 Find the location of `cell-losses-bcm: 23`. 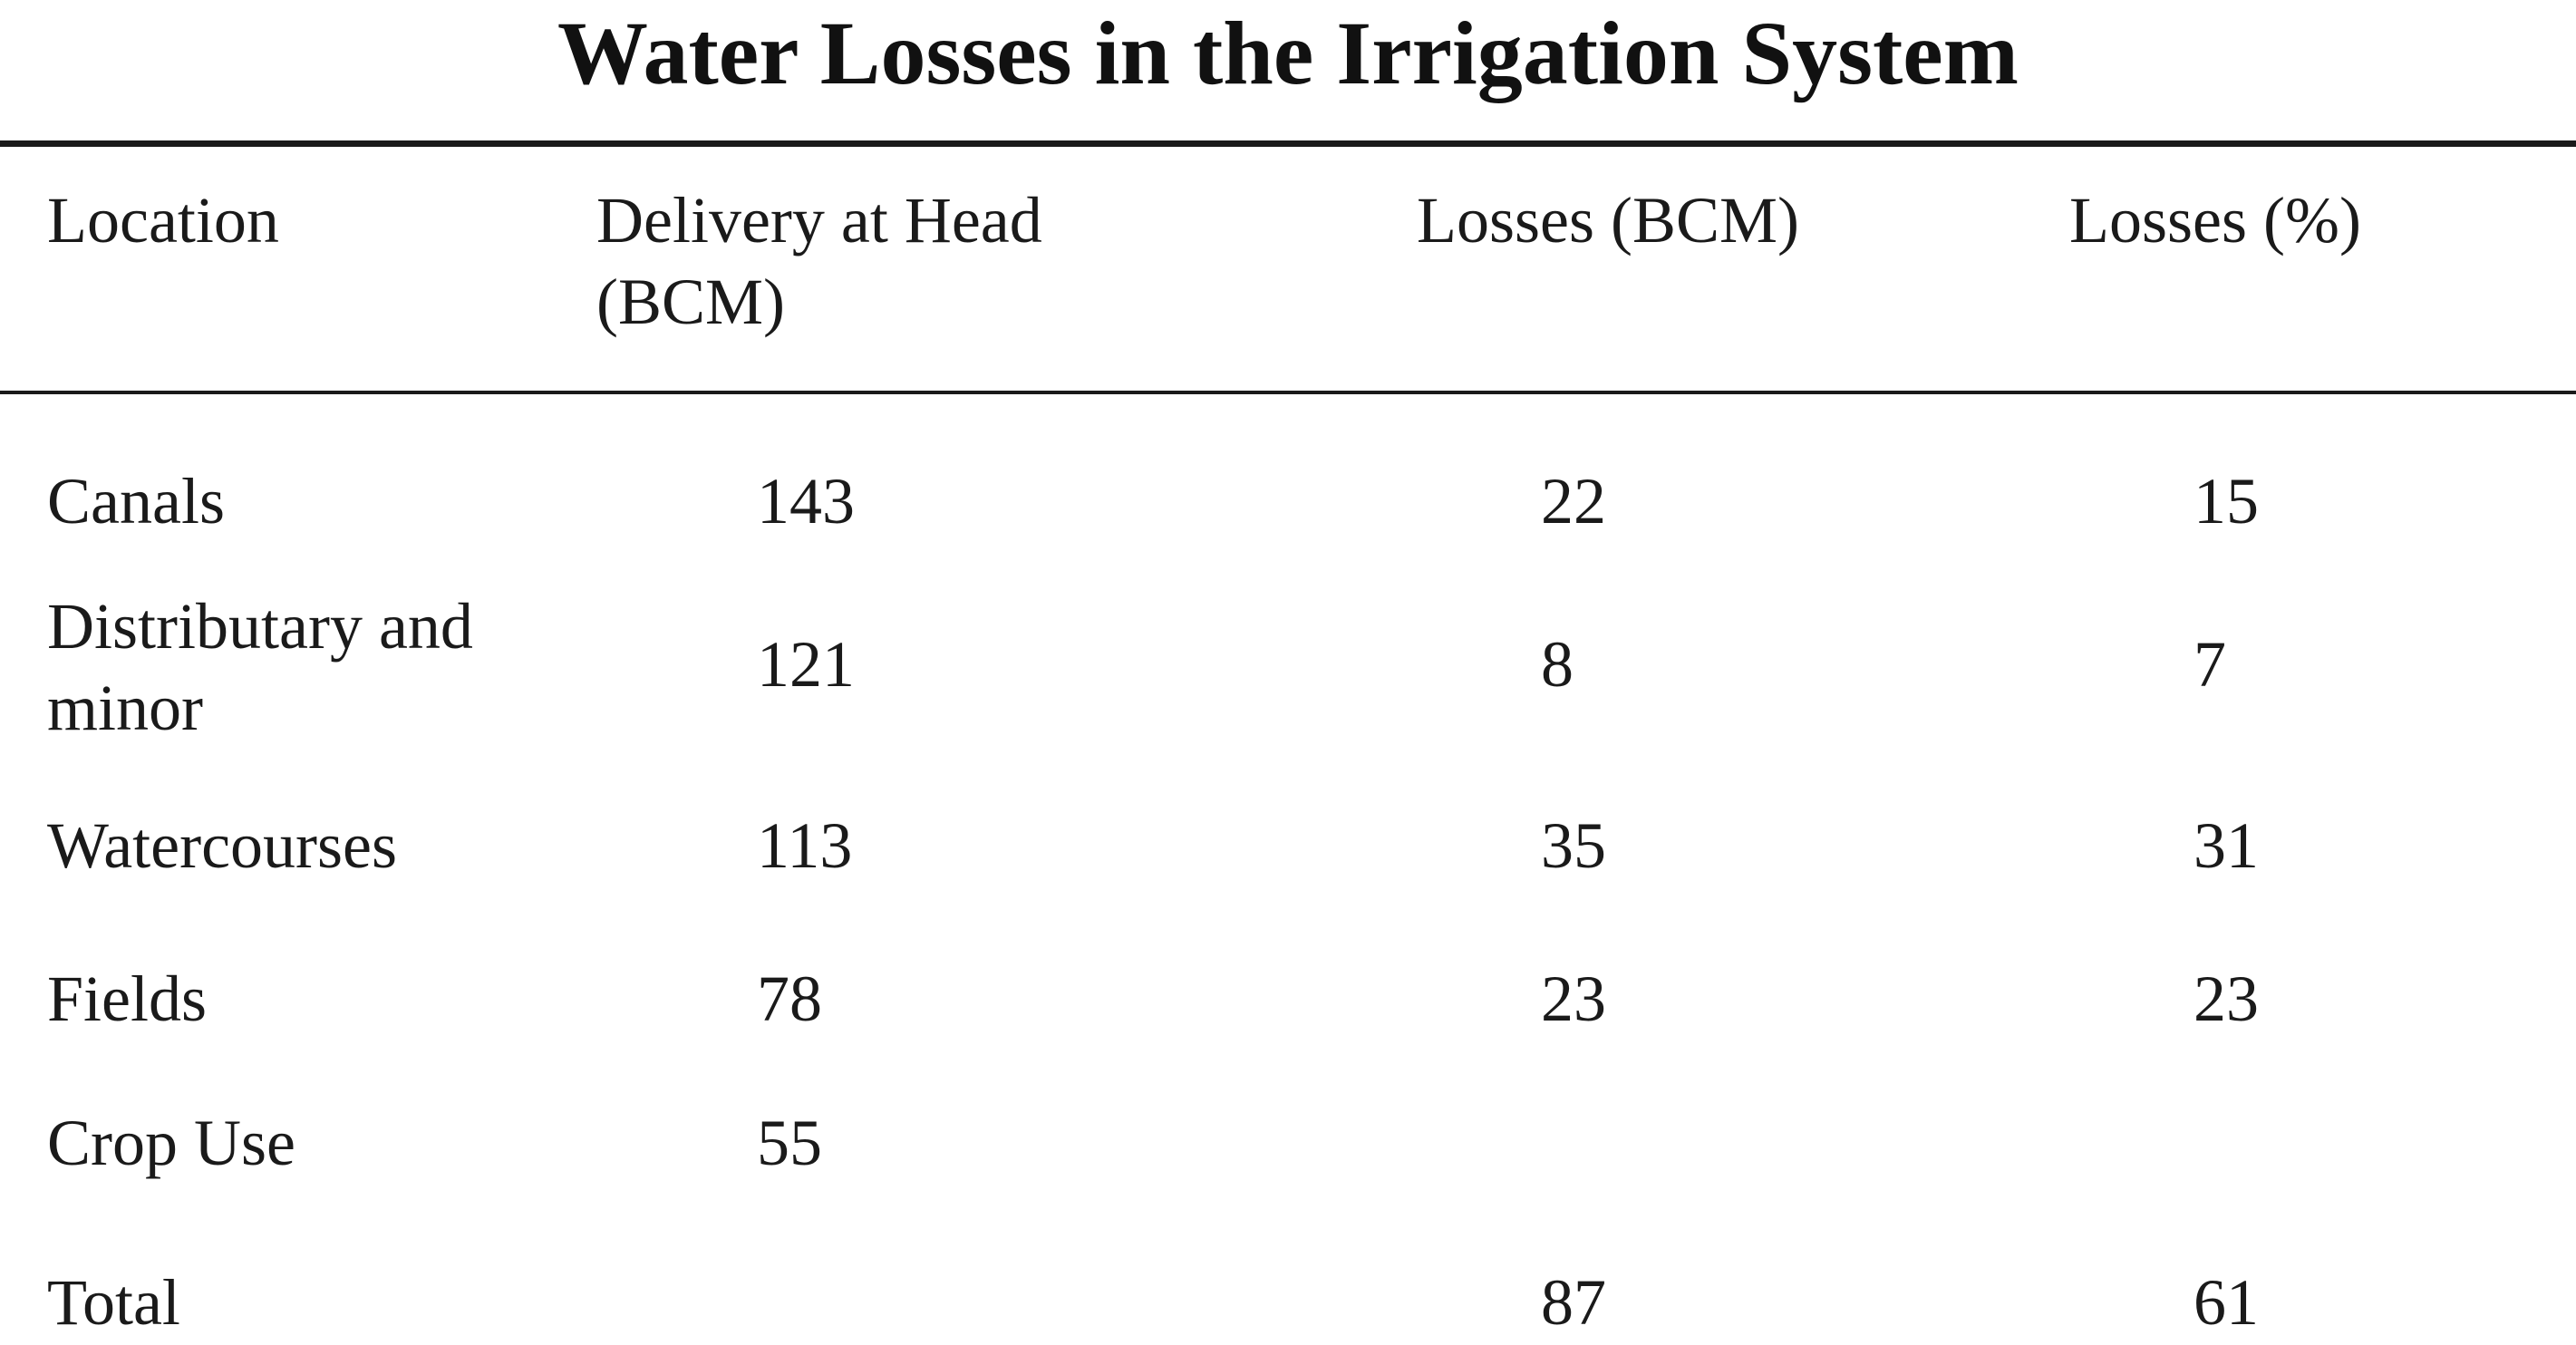

cell-losses-bcm: 23 is located at coordinates (1573, 999).